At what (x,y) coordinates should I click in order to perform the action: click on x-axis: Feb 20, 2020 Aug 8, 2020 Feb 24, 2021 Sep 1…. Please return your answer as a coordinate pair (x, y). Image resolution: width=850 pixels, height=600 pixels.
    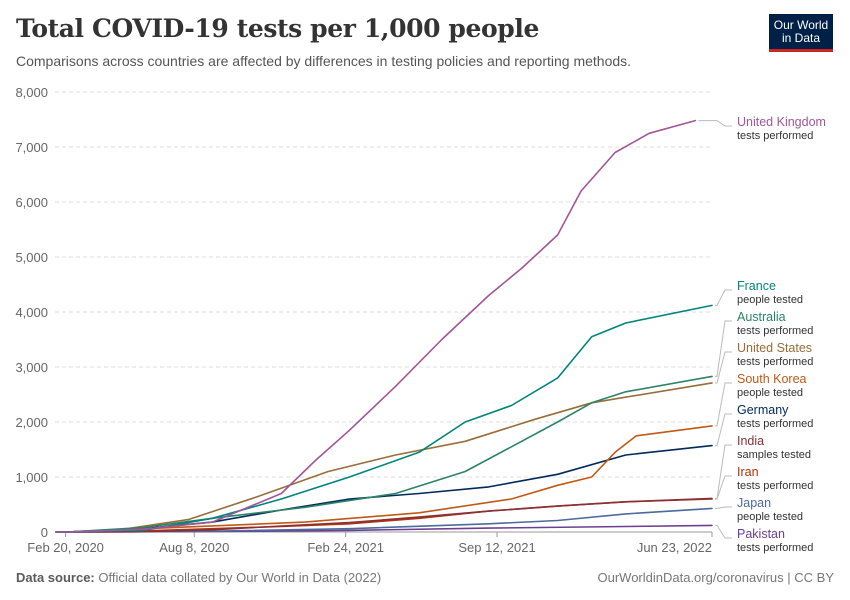
    Looking at the image, I should click on (370, 543).